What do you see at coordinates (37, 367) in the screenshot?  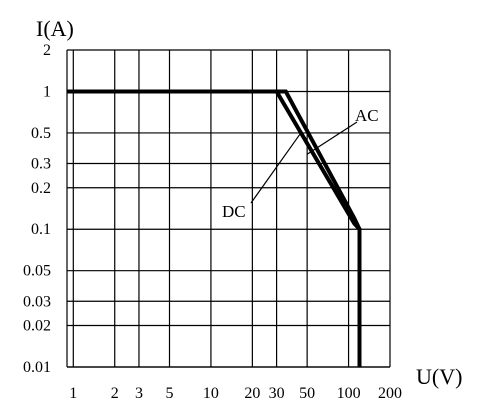 I see `y-tick-label: 0.01` at bounding box center [37, 367].